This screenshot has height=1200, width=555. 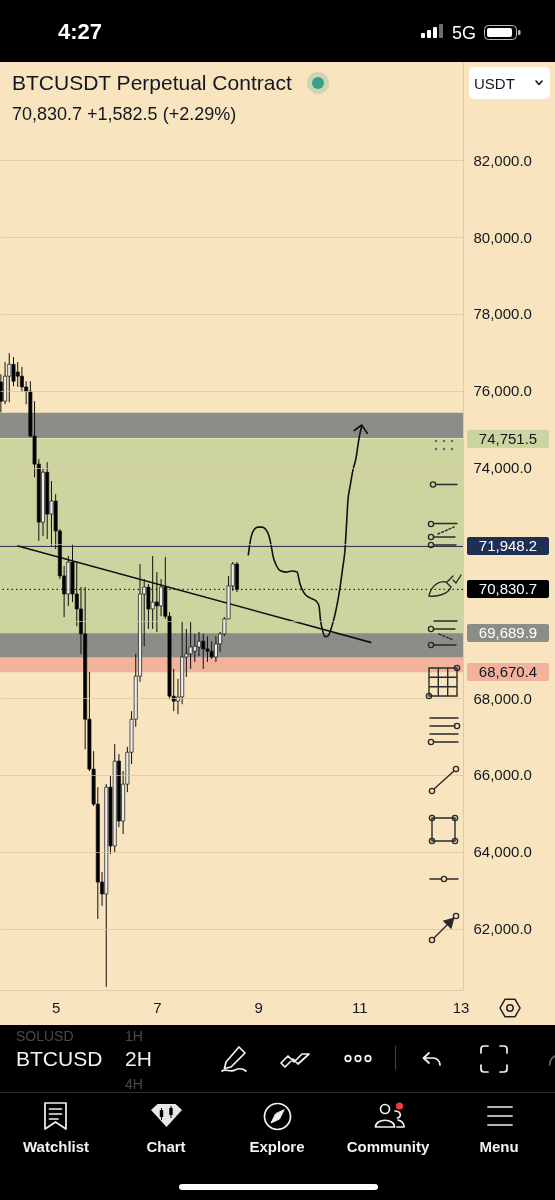 I want to click on text: Explore, so click(x=277, y=1146).